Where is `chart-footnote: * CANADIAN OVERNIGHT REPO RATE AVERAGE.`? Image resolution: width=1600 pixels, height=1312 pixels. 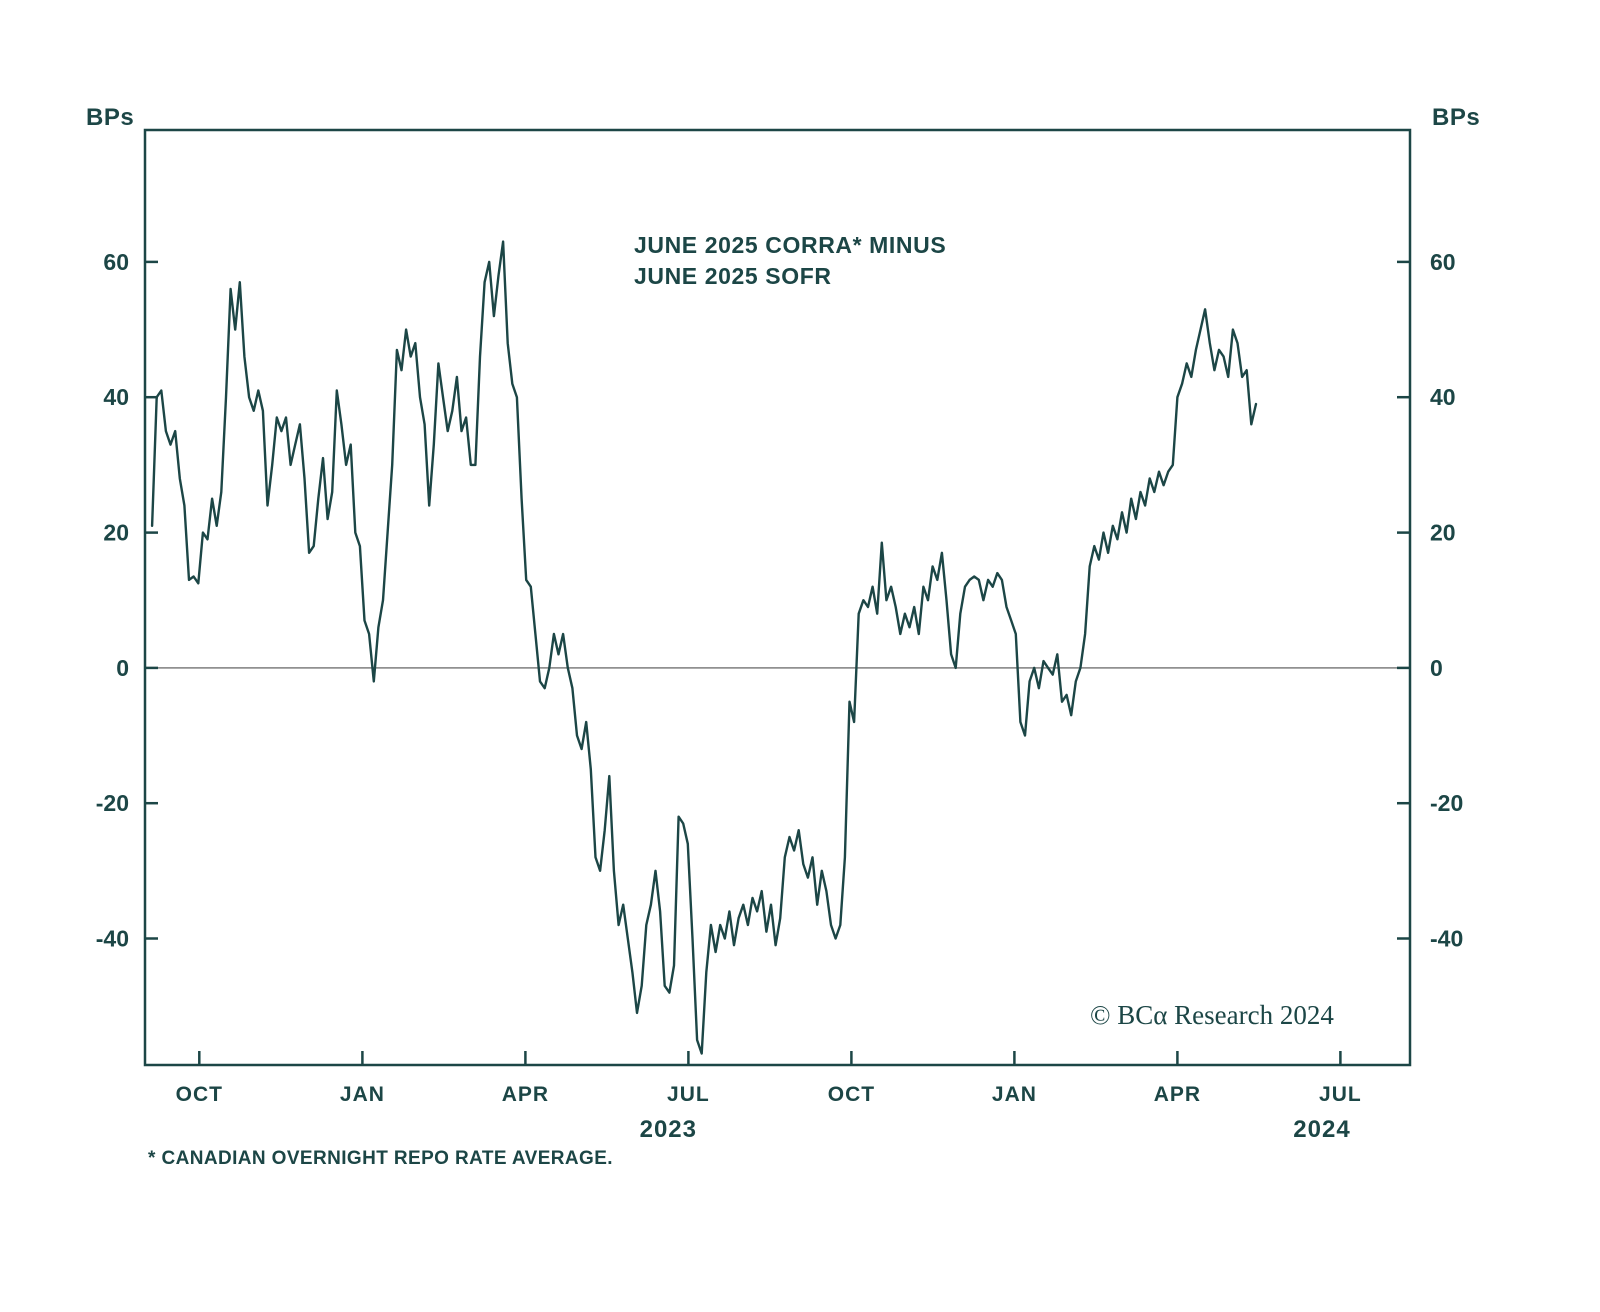
chart-footnote: * CANADIAN OVERNIGHT REPO RATE AVERAGE. is located at coordinates (380, 1158).